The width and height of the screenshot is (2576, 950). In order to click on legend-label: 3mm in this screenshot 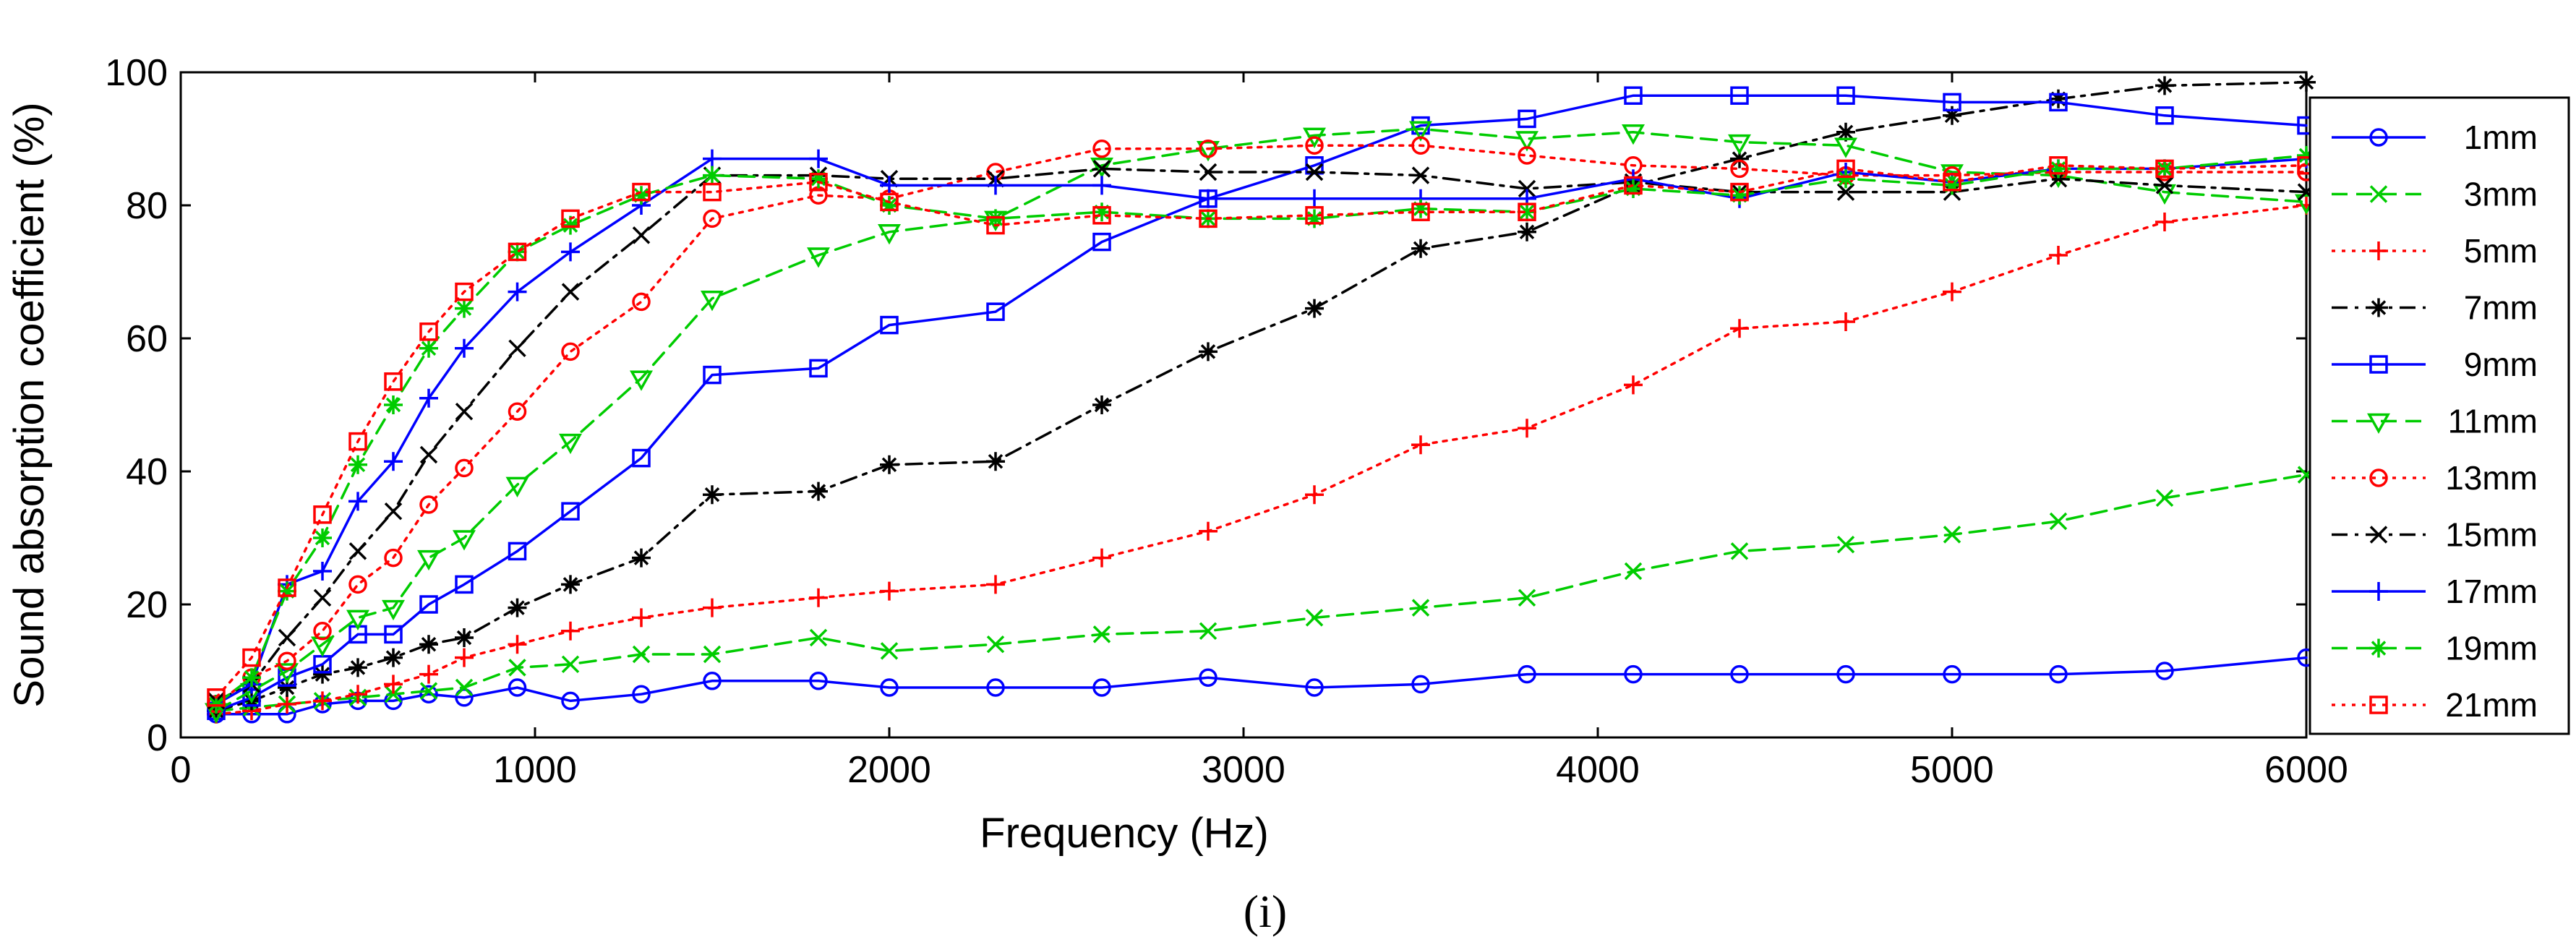, I will do `click(2501, 195)`.